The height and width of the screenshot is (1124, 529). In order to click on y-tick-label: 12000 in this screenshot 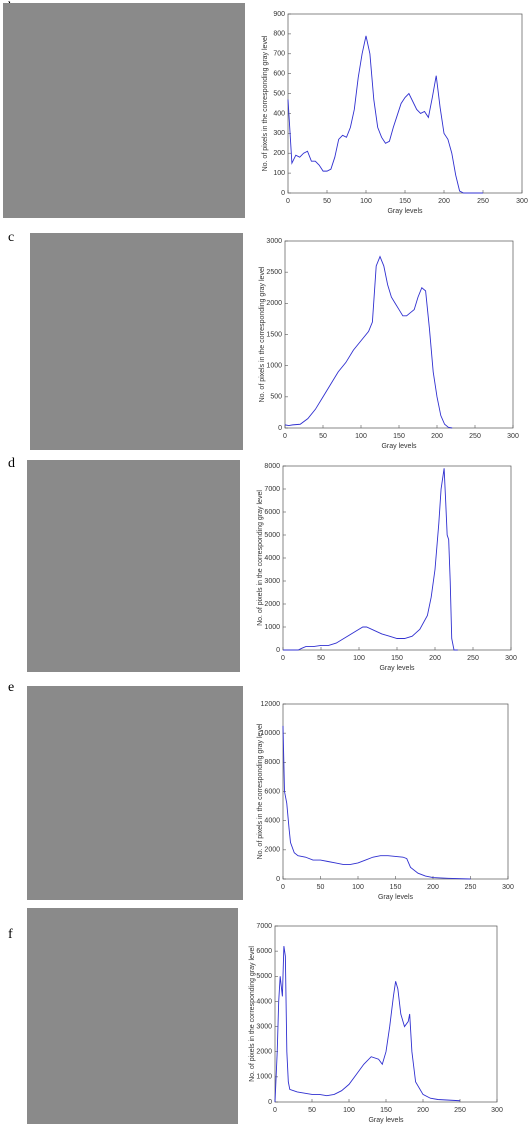, I will do `click(271, 704)`.